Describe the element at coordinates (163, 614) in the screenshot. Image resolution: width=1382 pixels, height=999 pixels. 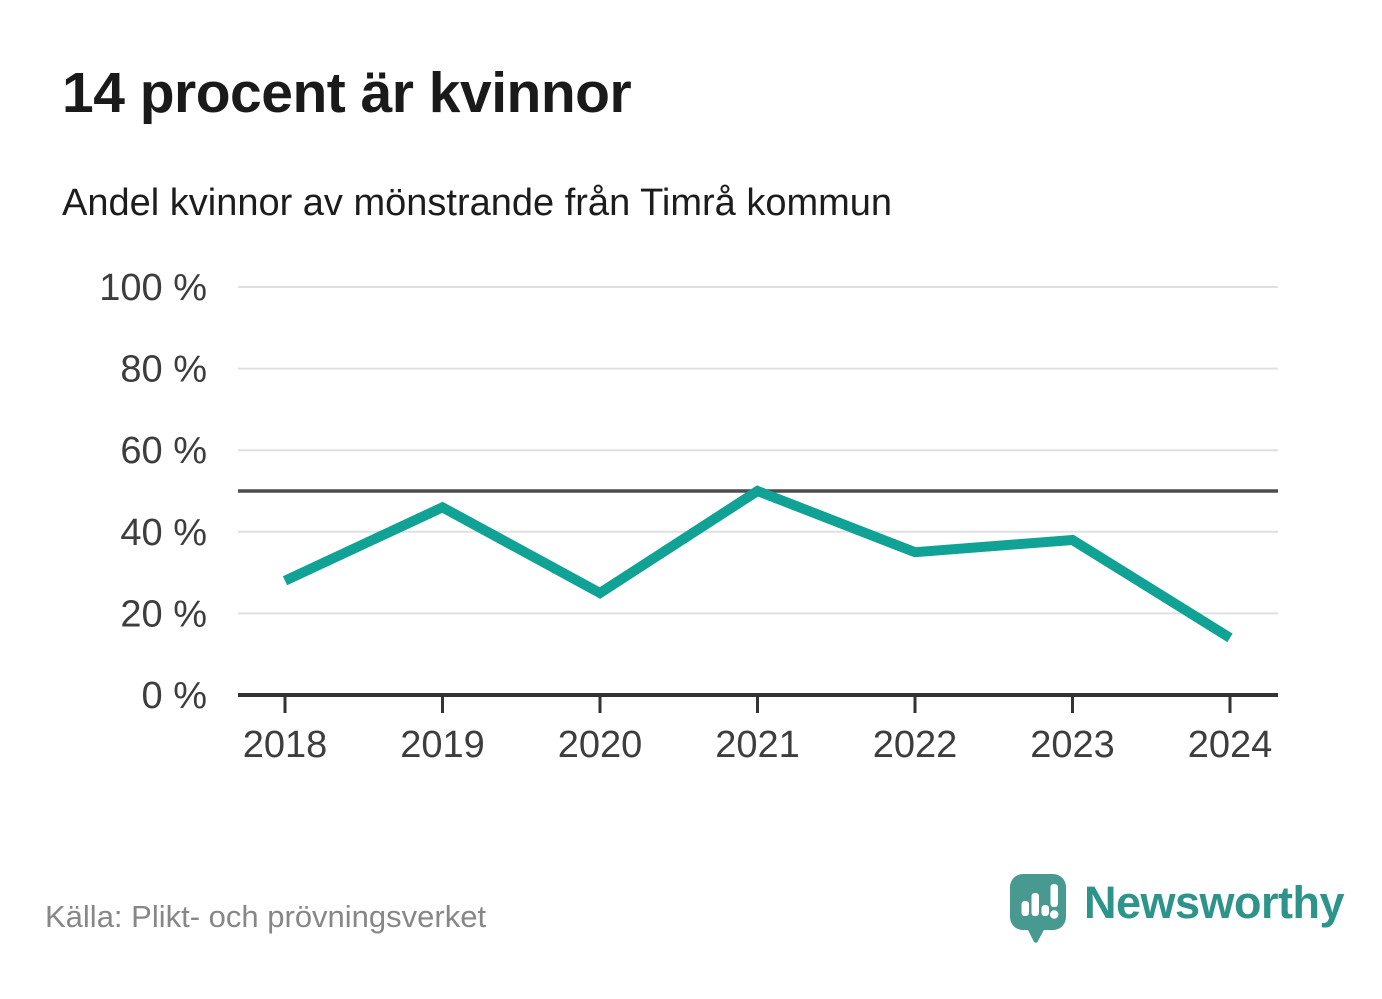
I see `y-tick-label: 20 %` at that location.